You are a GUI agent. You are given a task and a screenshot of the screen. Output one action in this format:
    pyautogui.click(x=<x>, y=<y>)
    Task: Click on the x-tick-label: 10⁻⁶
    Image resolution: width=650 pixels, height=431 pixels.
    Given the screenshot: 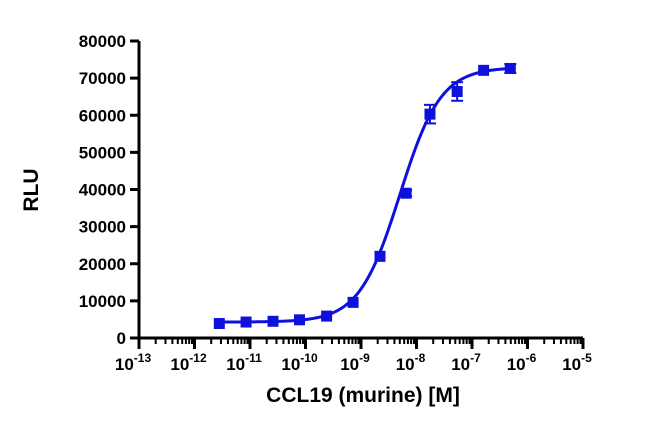 What is the action you would take?
    pyautogui.click(x=522, y=362)
    